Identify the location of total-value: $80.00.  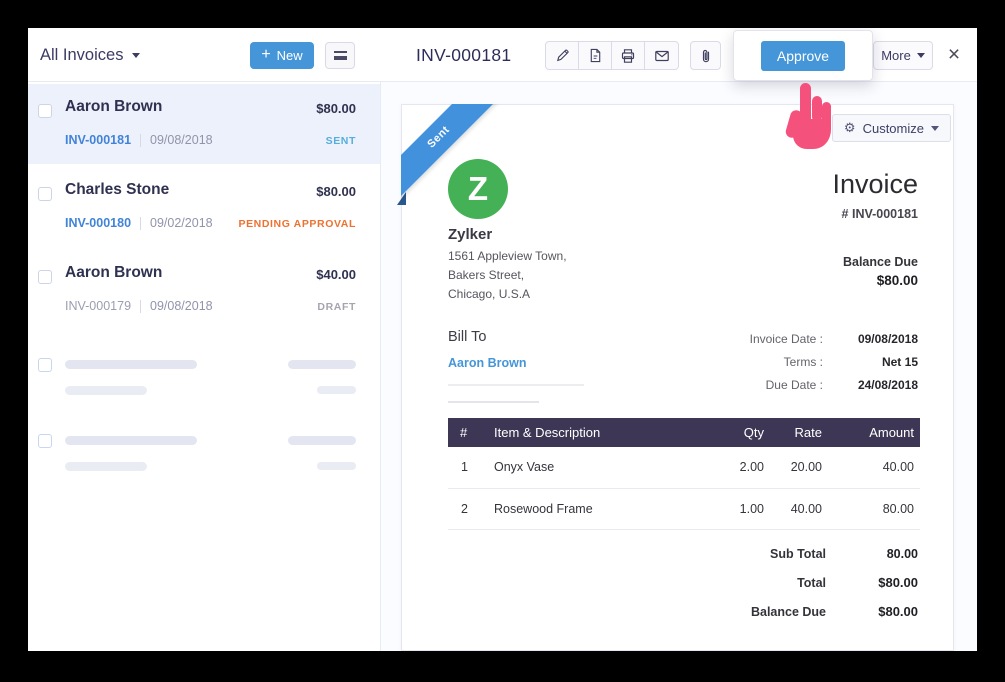
(898, 582).